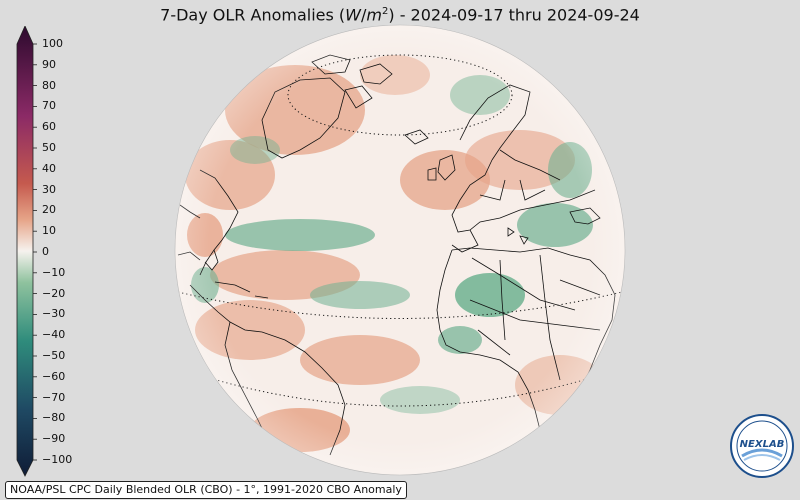  I want to click on title-suffix: ) - 2024-09-17 thru 2024-09-24, so click(514, 15).